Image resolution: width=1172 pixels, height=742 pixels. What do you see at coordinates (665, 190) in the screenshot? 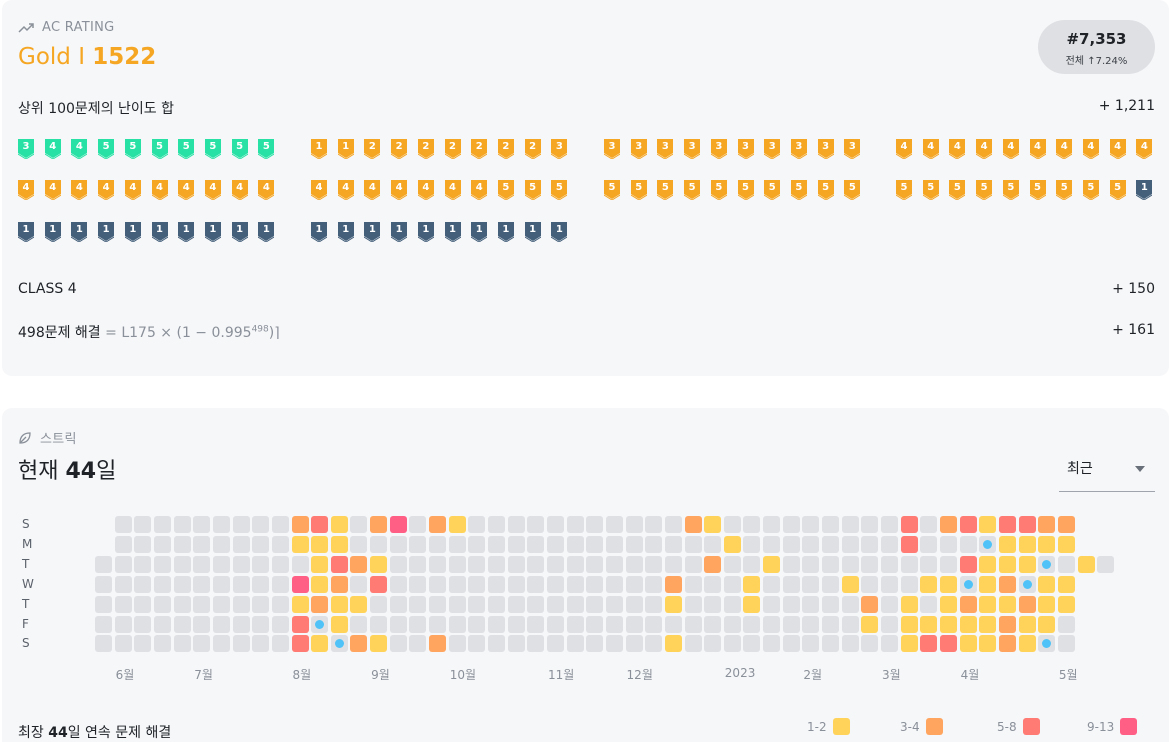
I see `tier-badge: 5` at bounding box center [665, 190].